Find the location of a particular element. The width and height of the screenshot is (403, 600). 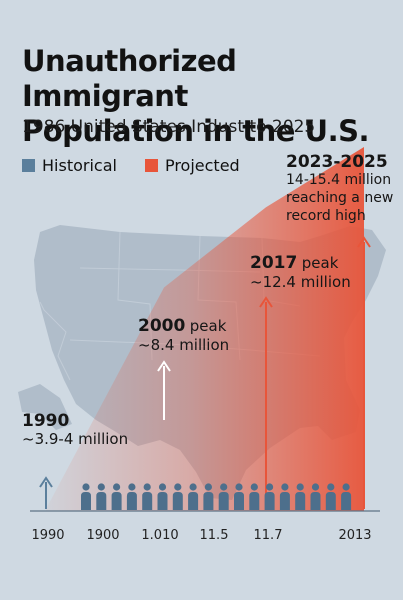

annotation-2000: 2000 peak ~8.4 million is located at coordinates (183, 335).